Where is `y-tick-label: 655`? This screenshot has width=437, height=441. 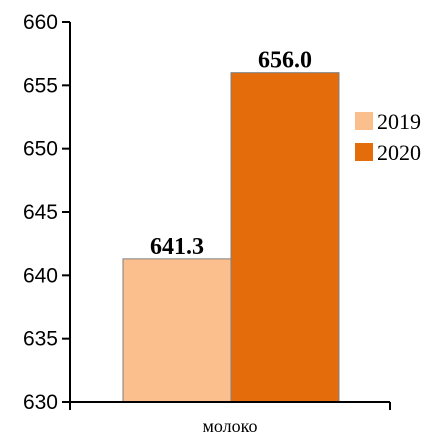
y-tick-label: 655 is located at coordinates (40, 85).